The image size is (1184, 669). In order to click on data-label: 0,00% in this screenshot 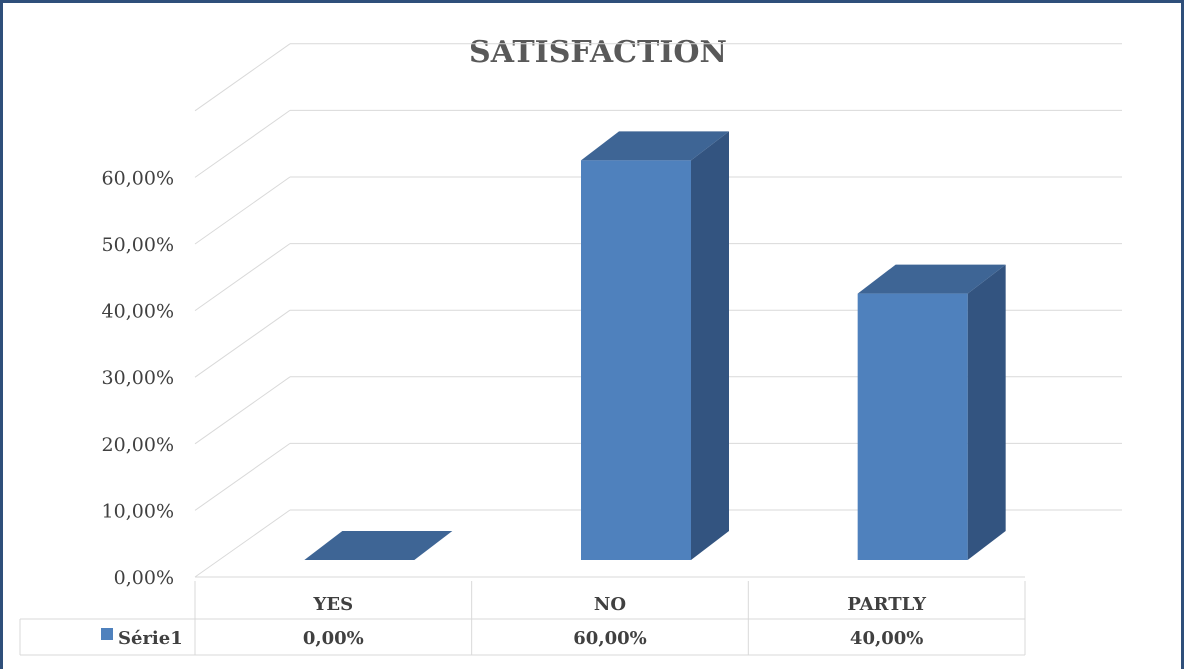, I will do `click(333, 638)`.